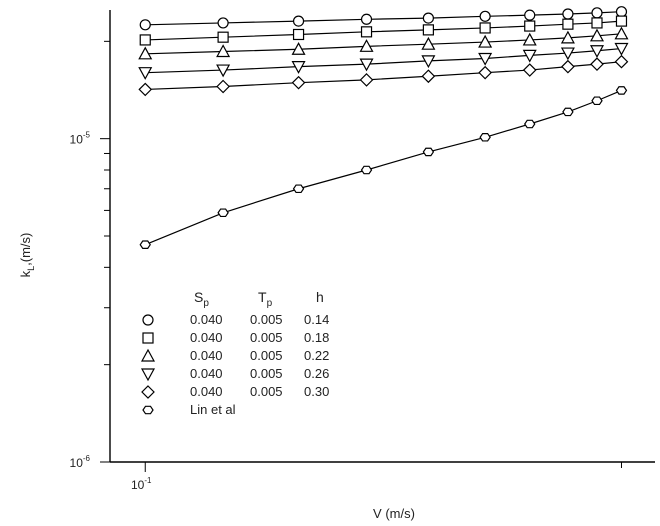 The image size is (660, 526). What do you see at coordinates (394, 513) in the screenshot?
I see `x-axis-label: V (m/s)` at bounding box center [394, 513].